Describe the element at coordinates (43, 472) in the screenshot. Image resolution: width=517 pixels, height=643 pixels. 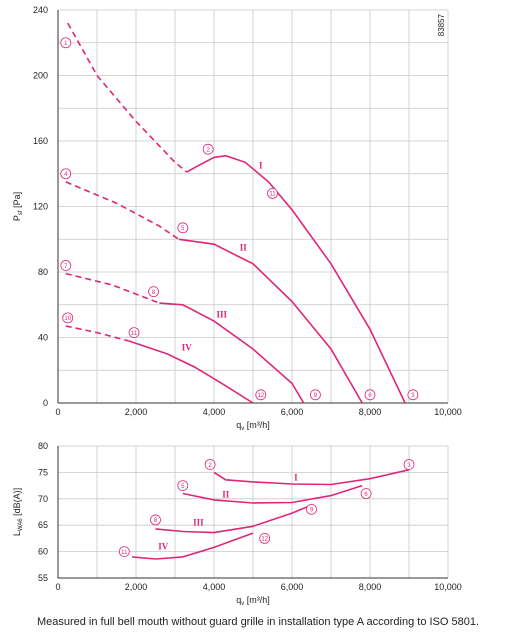
I see `y-tick-label: 75` at that location.